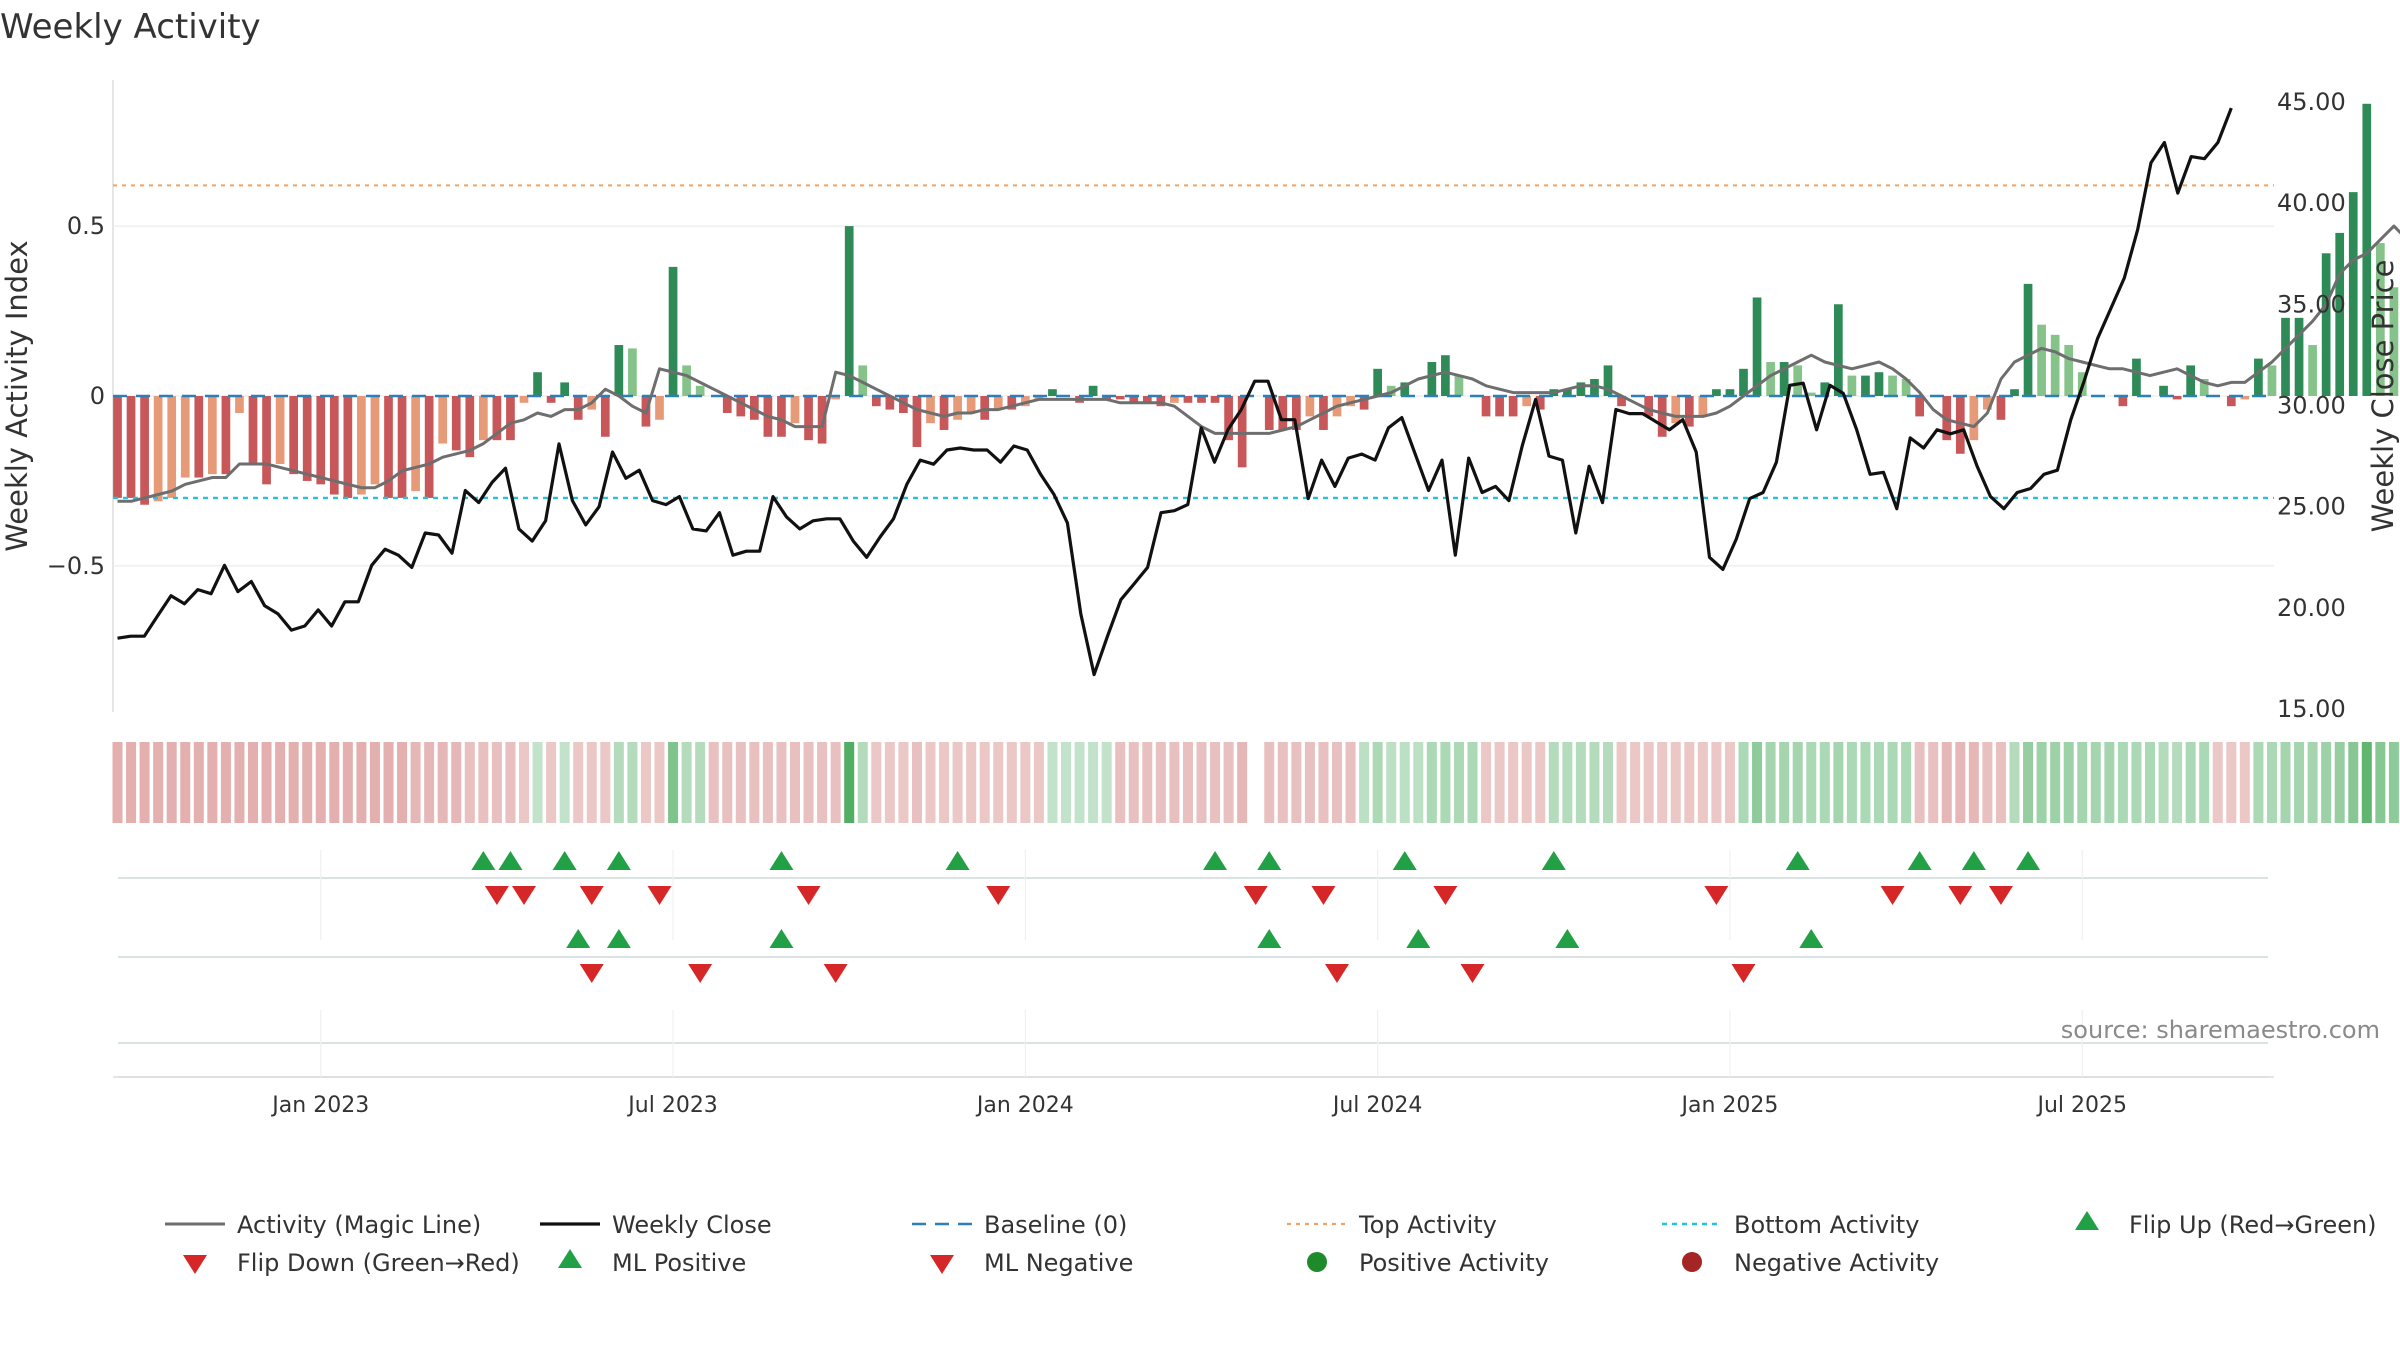 The image size is (2400, 1350). I want to click on ml-negative-marker, so click(1337, 973).